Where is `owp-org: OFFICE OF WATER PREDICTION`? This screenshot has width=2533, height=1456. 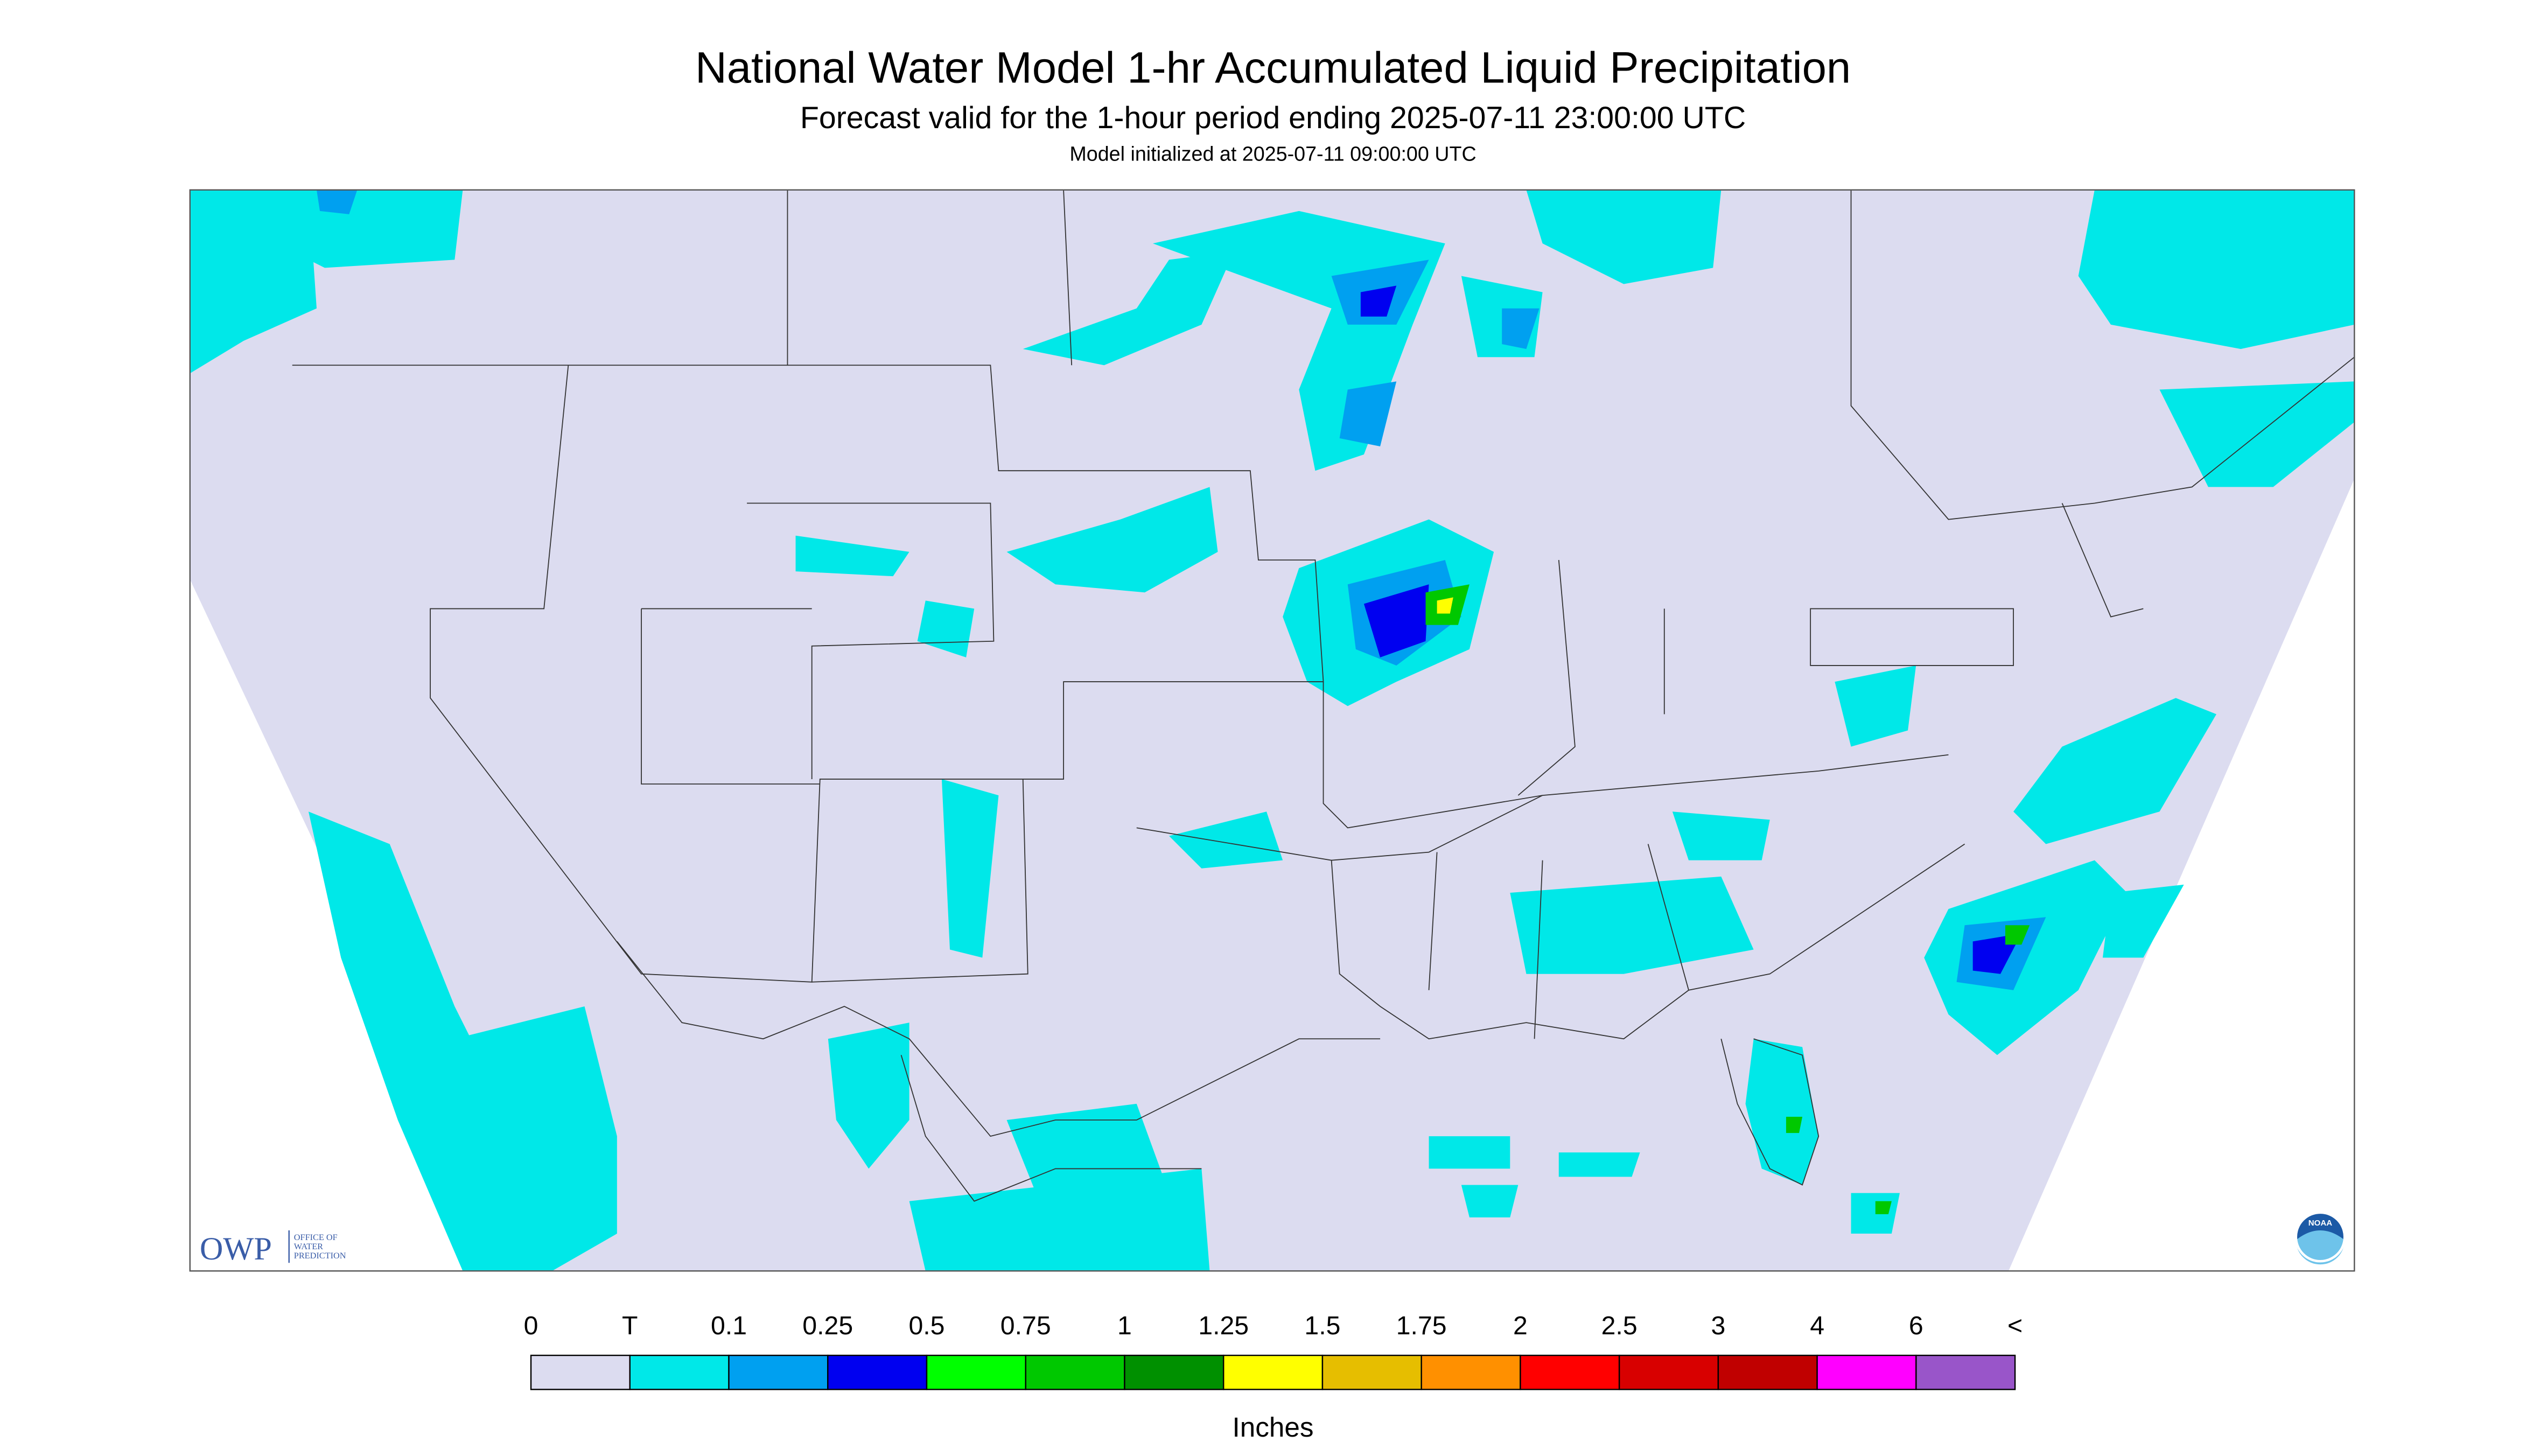
owp-org: OFFICE OF WATER PREDICTION is located at coordinates (320, 1246).